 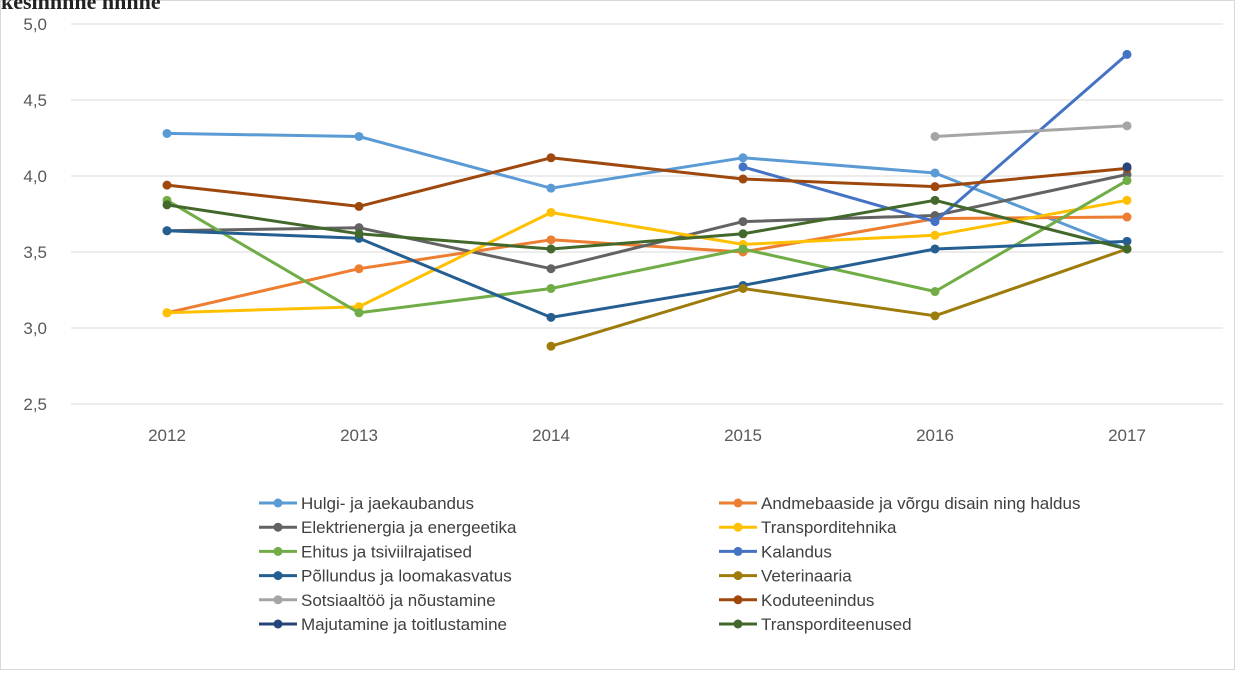 I want to click on legend-item: Põllundus ja loomakasvatus, so click(x=385, y=576).